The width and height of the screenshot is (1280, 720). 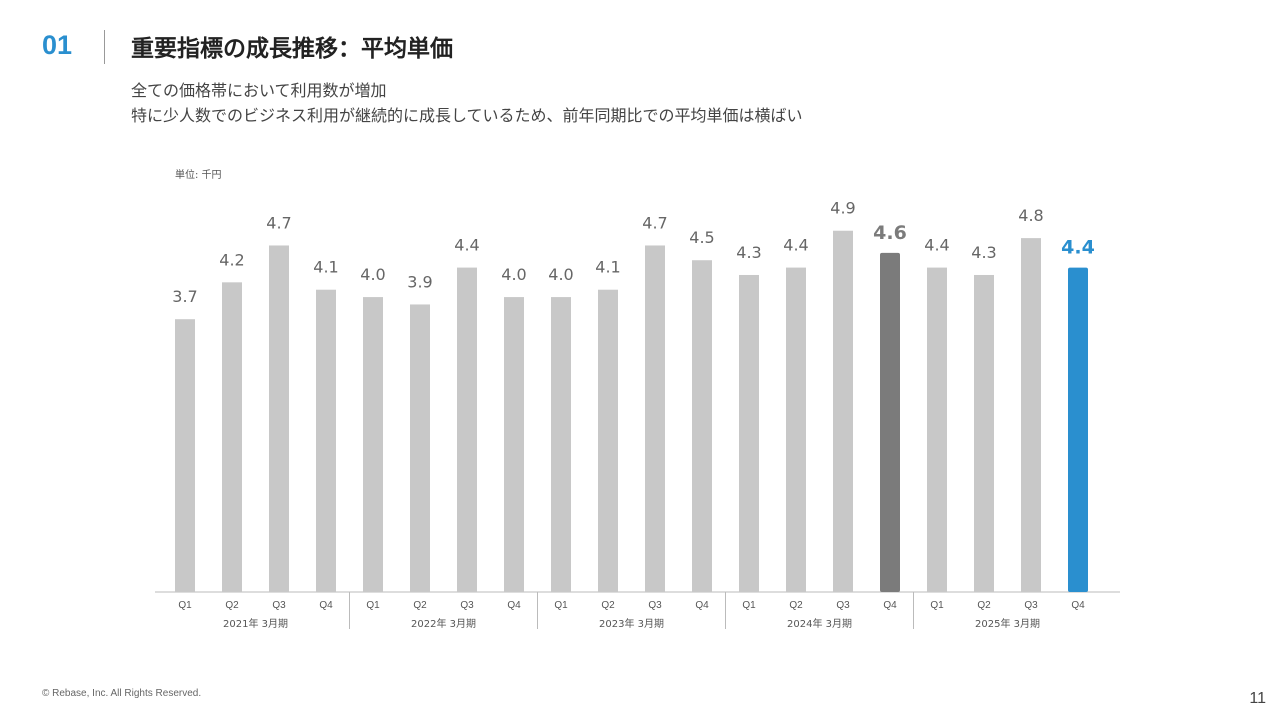 What do you see at coordinates (1257, 698) in the screenshot?
I see `page-number: 11` at bounding box center [1257, 698].